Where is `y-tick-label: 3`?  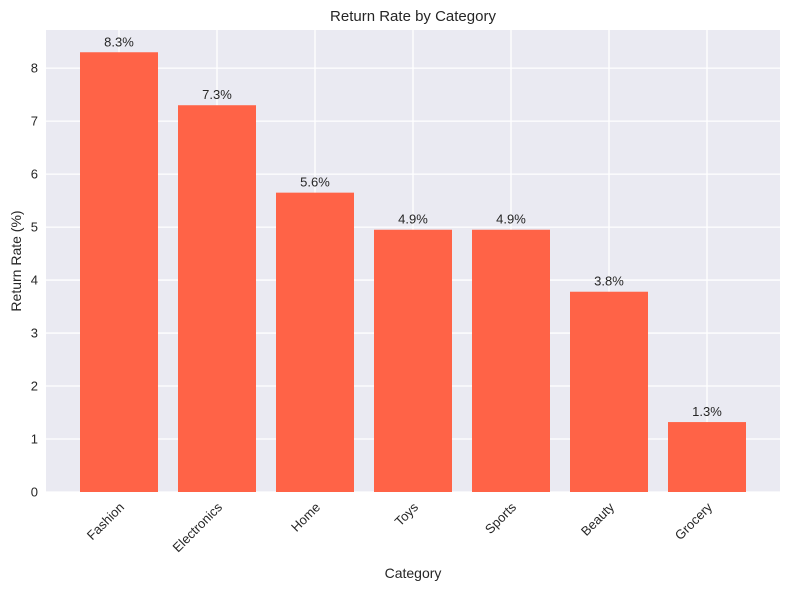
y-tick-label: 3 is located at coordinates (34, 333).